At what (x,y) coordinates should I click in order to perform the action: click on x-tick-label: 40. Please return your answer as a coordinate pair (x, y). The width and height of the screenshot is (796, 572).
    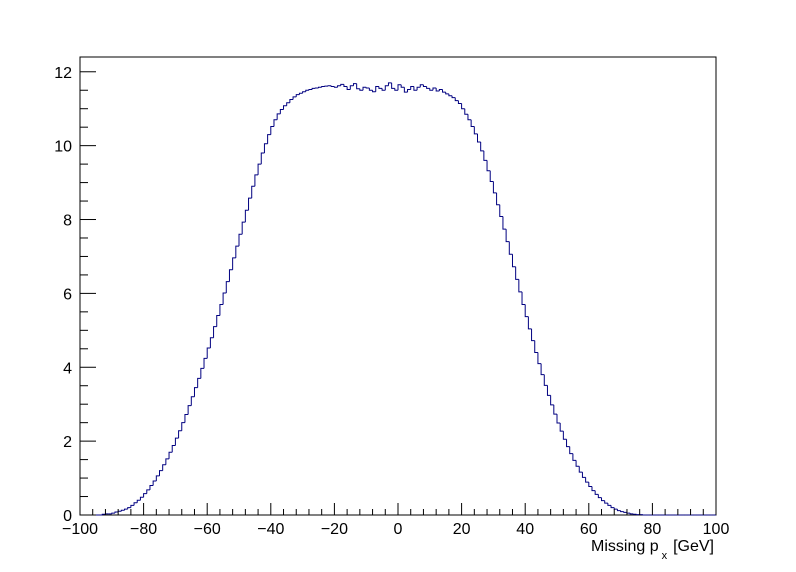
    Looking at the image, I should click on (525, 529).